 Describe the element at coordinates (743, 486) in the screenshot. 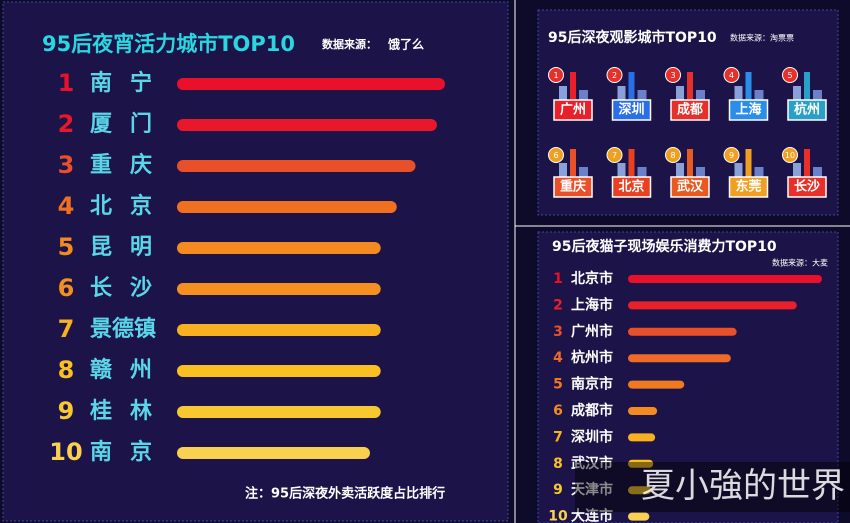

I see `watermark: 夏小強的世界` at that location.